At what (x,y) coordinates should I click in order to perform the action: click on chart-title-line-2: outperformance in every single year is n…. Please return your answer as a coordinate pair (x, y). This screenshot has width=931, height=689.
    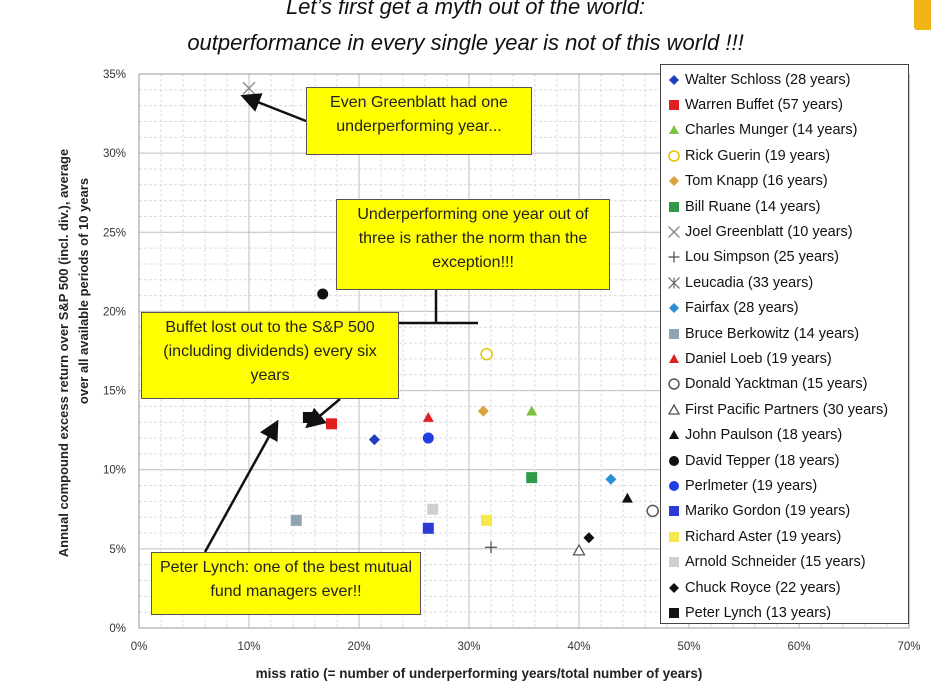
    Looking at the image, I should click on (465, 42).